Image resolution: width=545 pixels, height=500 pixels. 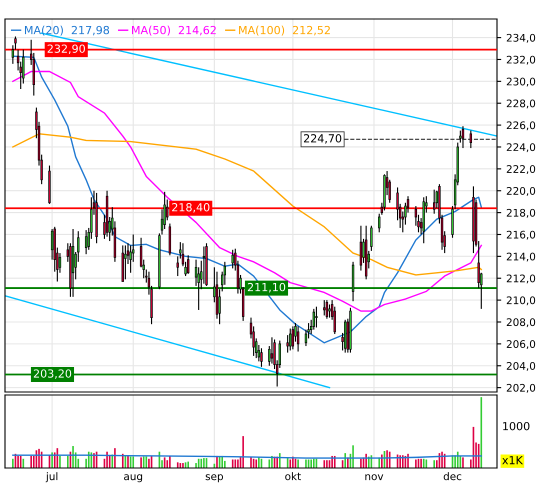 I want to click on y-tick-label: 222,0, so click(x=521, y=169).